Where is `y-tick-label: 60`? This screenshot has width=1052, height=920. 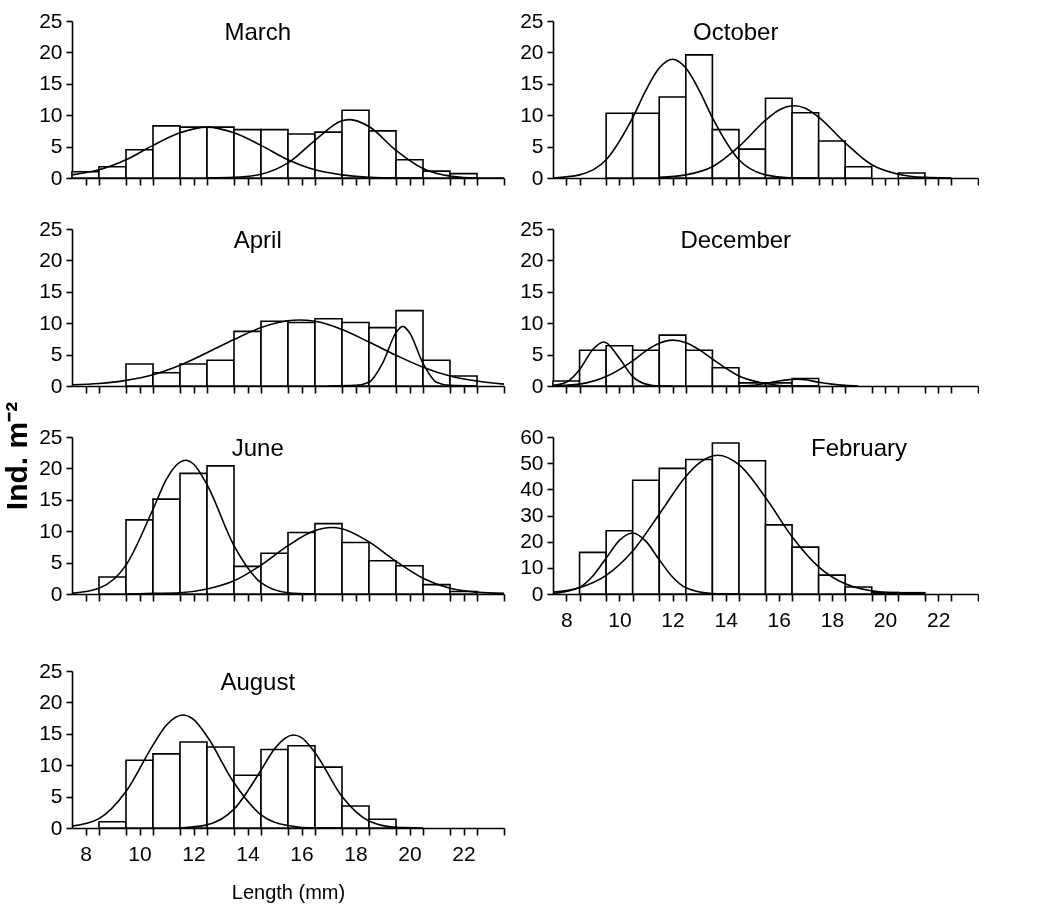
y-tick-label: 60 is located at coordinates (532, 436).